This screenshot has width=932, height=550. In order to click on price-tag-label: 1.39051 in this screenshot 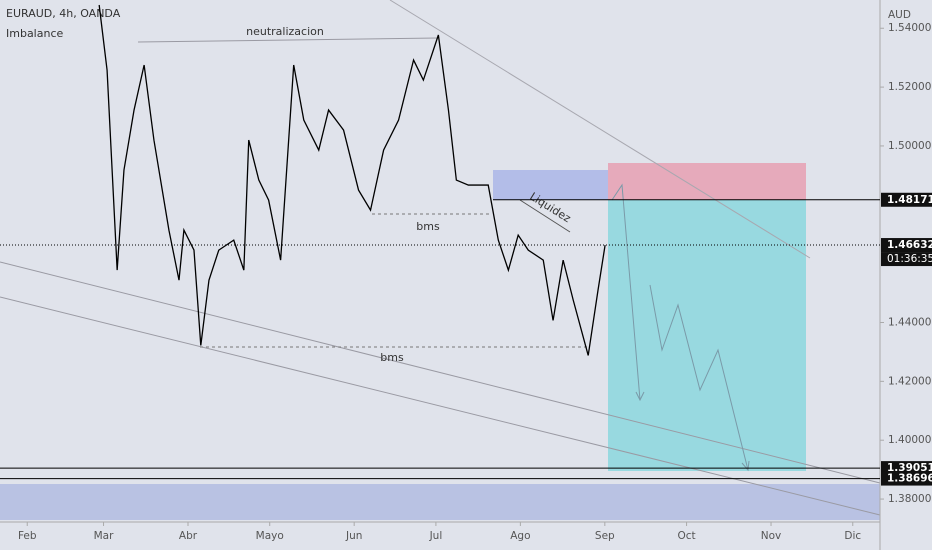, I will do `click(909, 468)`.